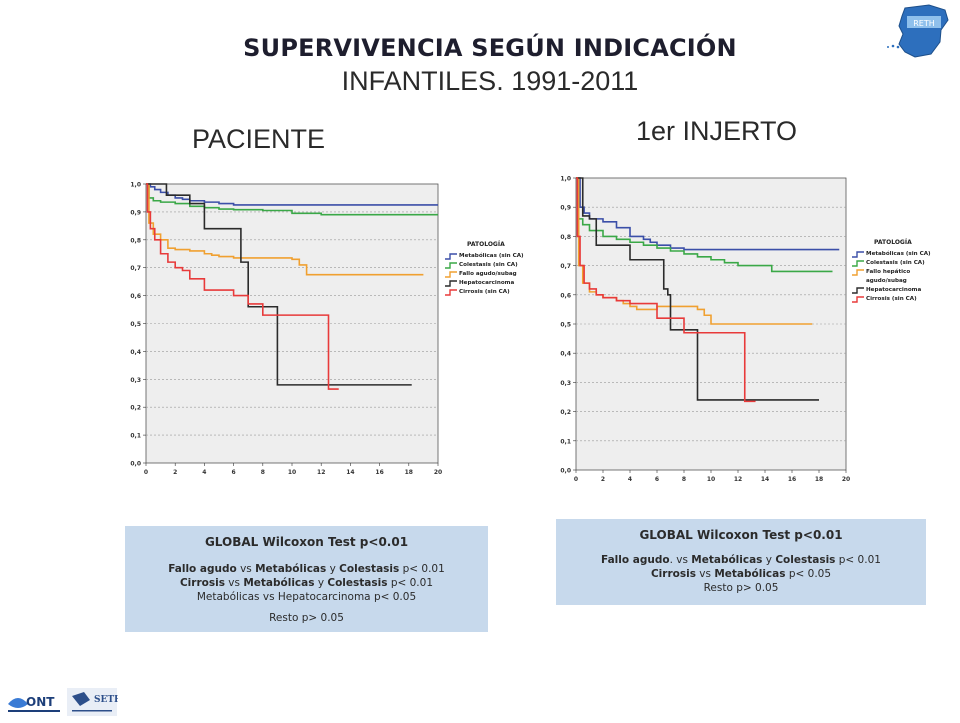 This screenshot has height=723, width=960. What do you see at coordinates (292, 194) in the screenshot?
I see `series-line-metabolicas` at bounding box center [292, 194].